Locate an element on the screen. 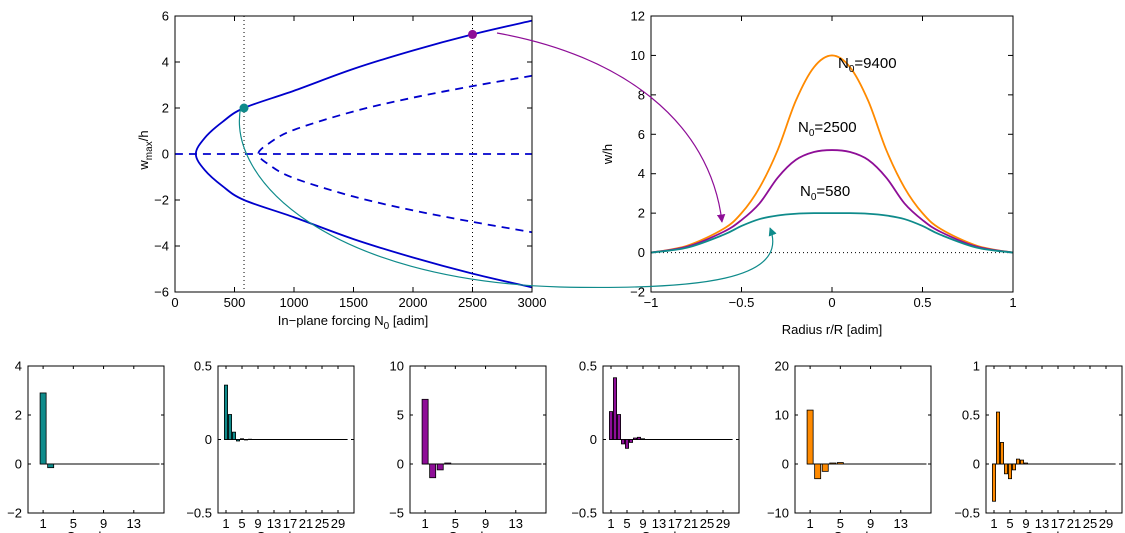  x-tick-label: 1000 is located at coordinates (294, 302).